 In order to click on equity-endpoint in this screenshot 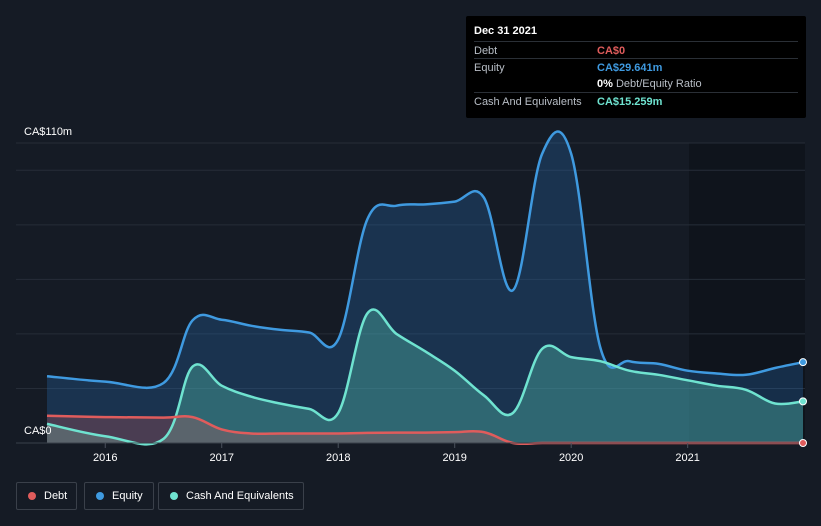, I will do `click(803, 362)`.